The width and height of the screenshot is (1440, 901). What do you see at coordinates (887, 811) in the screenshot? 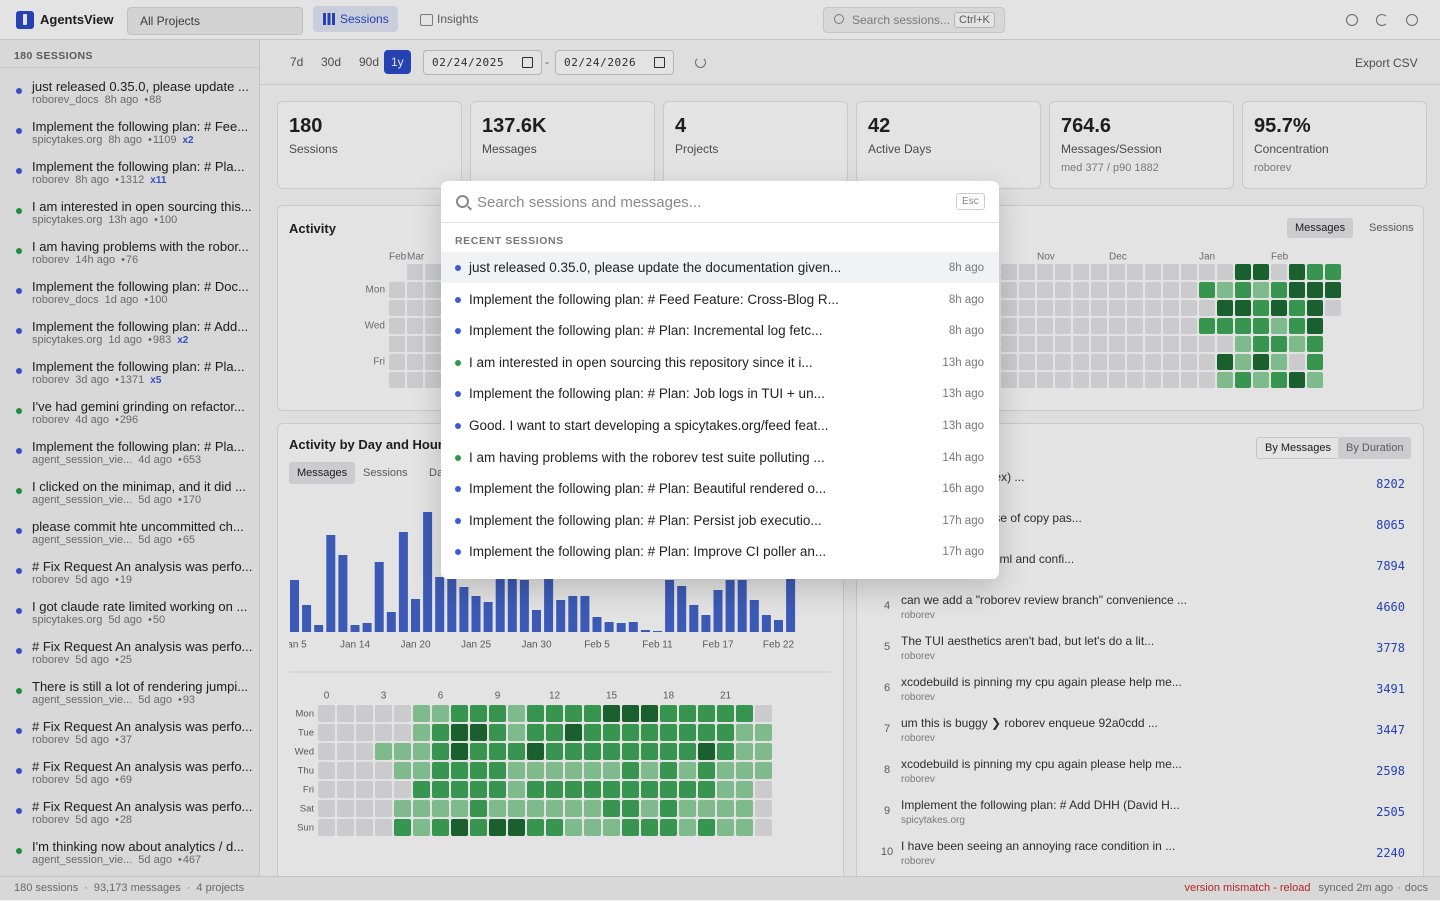
I see `top-rank: 9` at bounding box center [887, 811].